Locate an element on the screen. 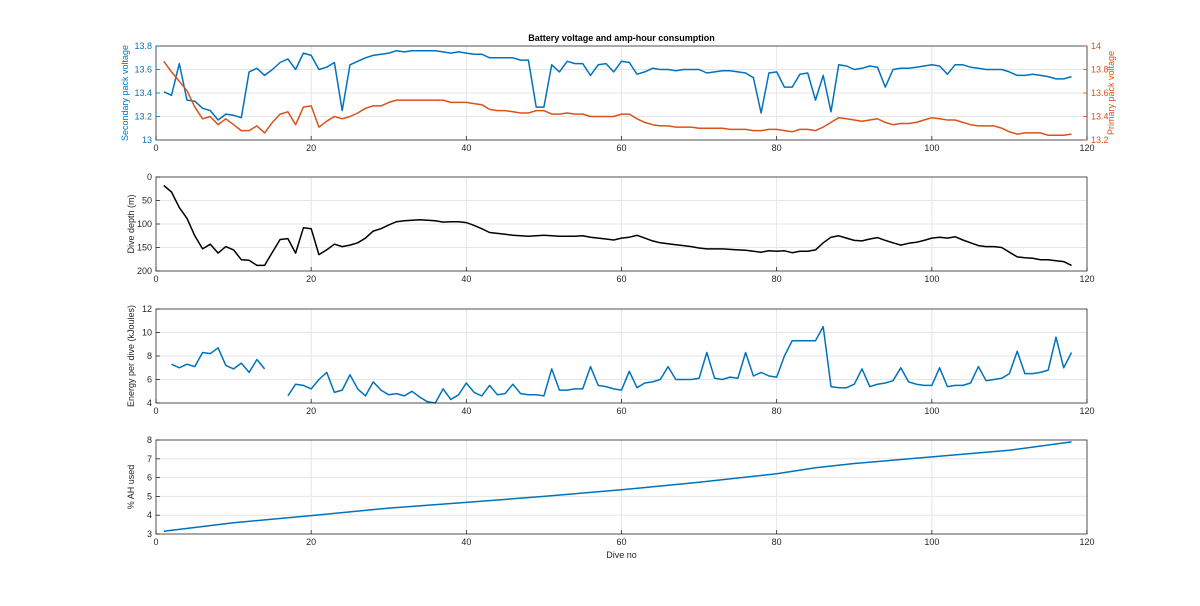 The width and height of the screenshot is (1200, 606). y-right-tick-label: 13.6 is located at coordinates (1100, 93).